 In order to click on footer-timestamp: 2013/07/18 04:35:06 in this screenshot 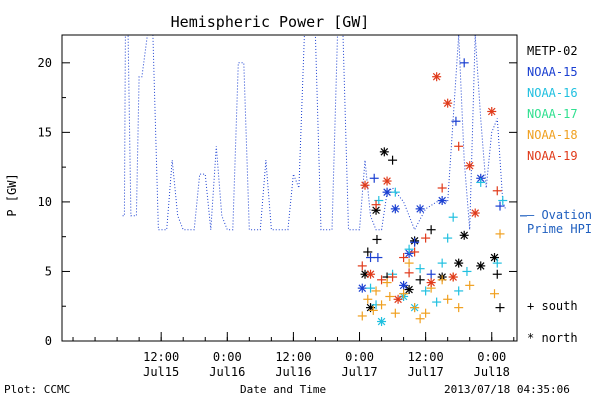, I will do `click(507, 389)`.